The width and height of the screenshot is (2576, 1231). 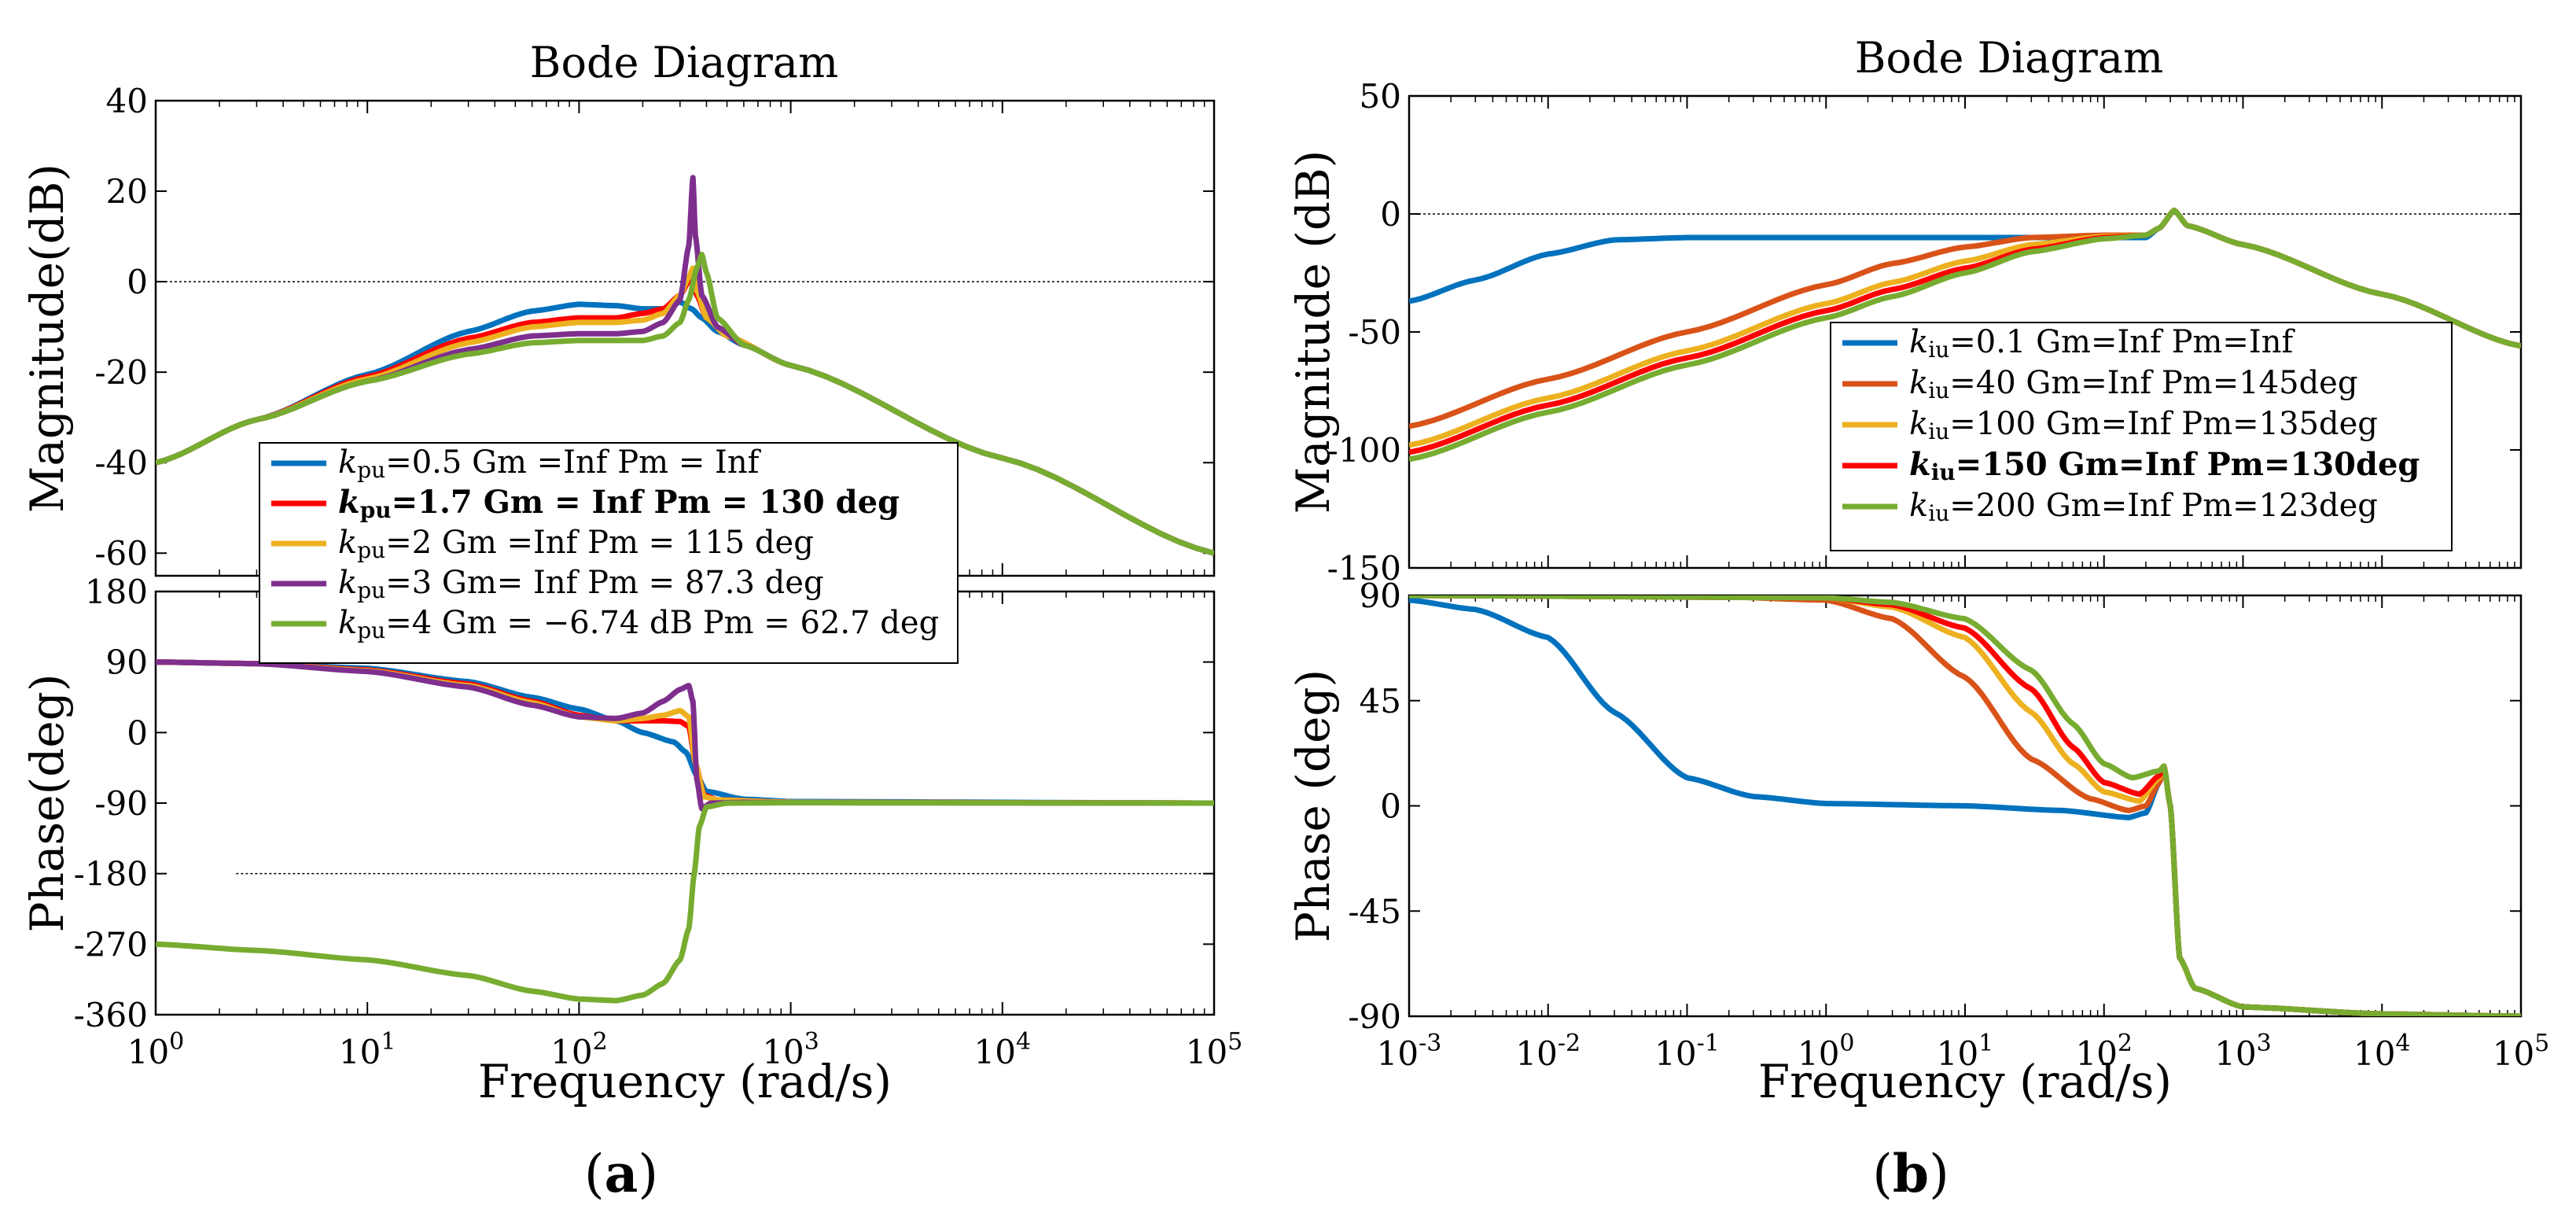 What do you see at coordinates (1687, 1051) in the screenshot?
I see `x-tick-label: 10⁻¹` at bounding box center [1687, 1051].